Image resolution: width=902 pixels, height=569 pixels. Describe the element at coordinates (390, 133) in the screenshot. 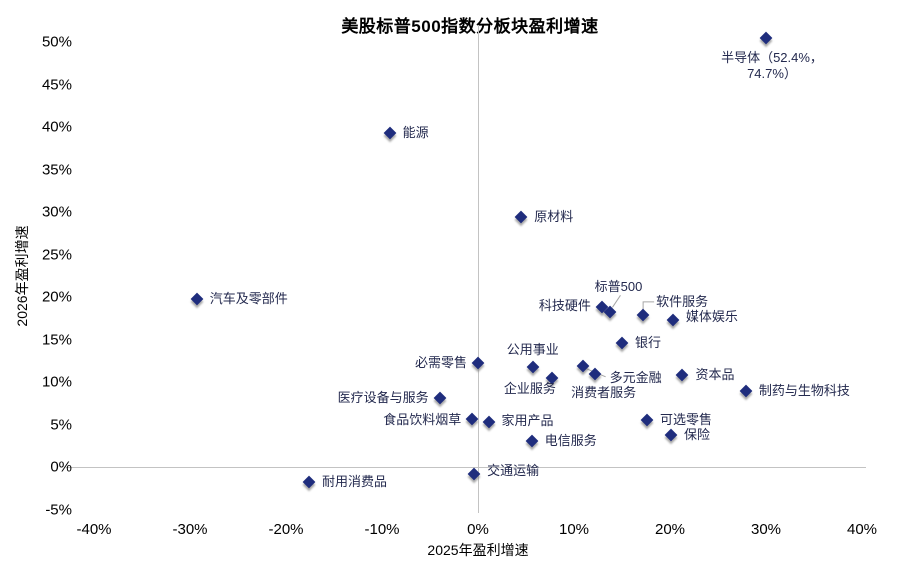

I see `point-energy` at that location.